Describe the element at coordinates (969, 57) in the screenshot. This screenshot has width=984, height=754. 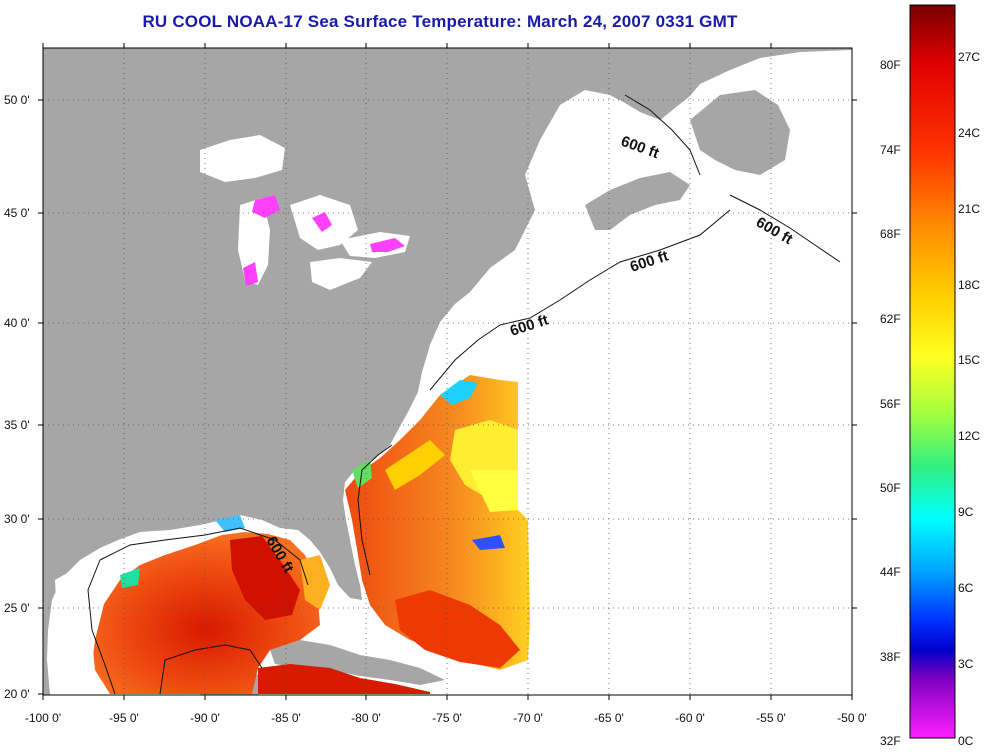
I see `colorbar-c-label: 27C` at that location.